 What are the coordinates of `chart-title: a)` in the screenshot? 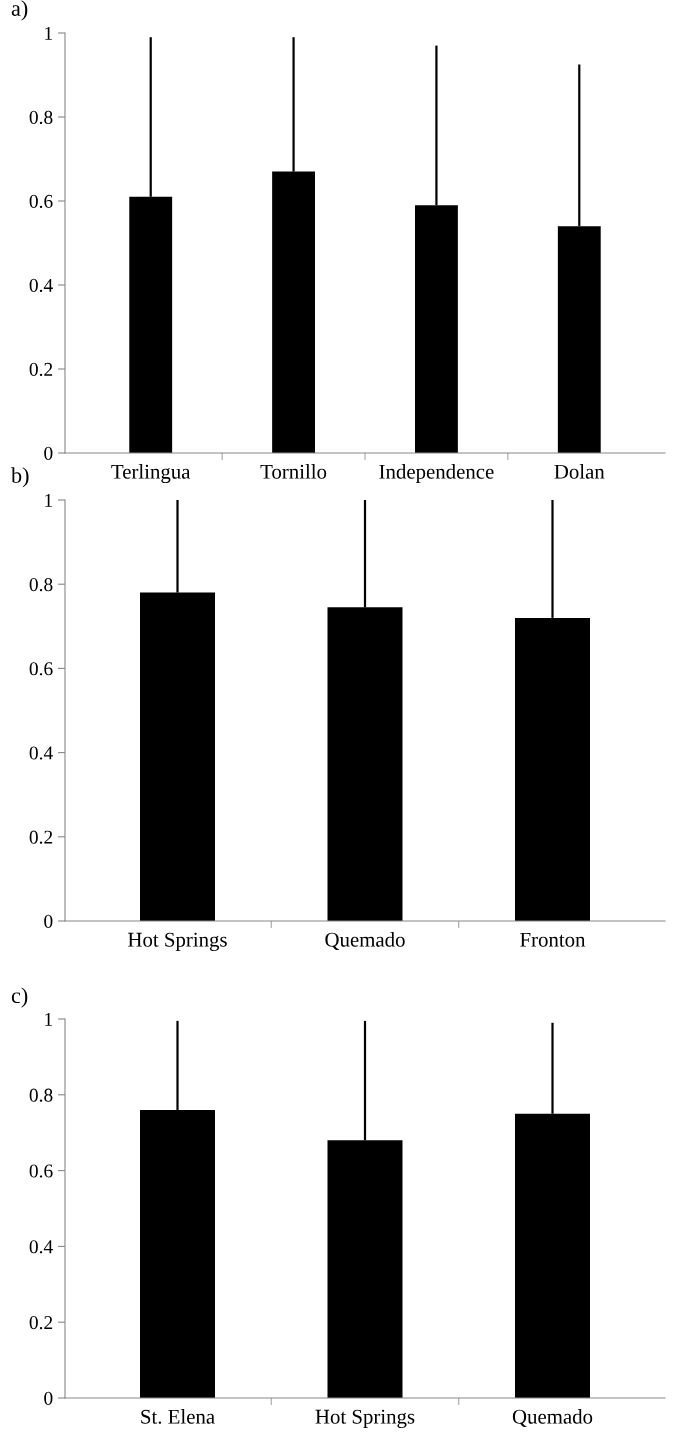 It's located at (19, 10).